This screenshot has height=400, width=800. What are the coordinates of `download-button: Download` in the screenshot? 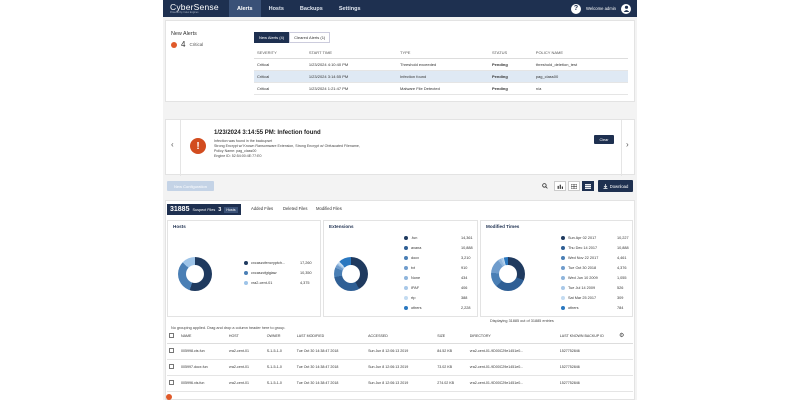 It's located at (615, 186).